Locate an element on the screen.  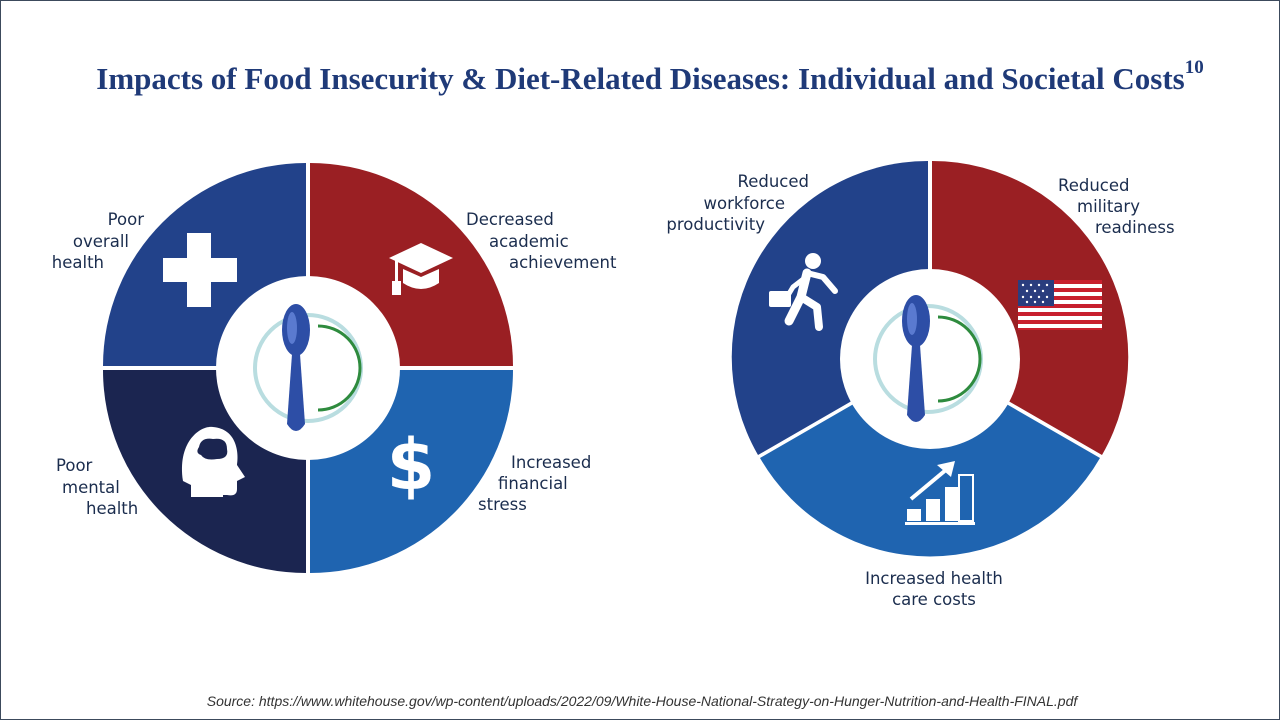
running-worker-icon is located at coordinates (803, 292).